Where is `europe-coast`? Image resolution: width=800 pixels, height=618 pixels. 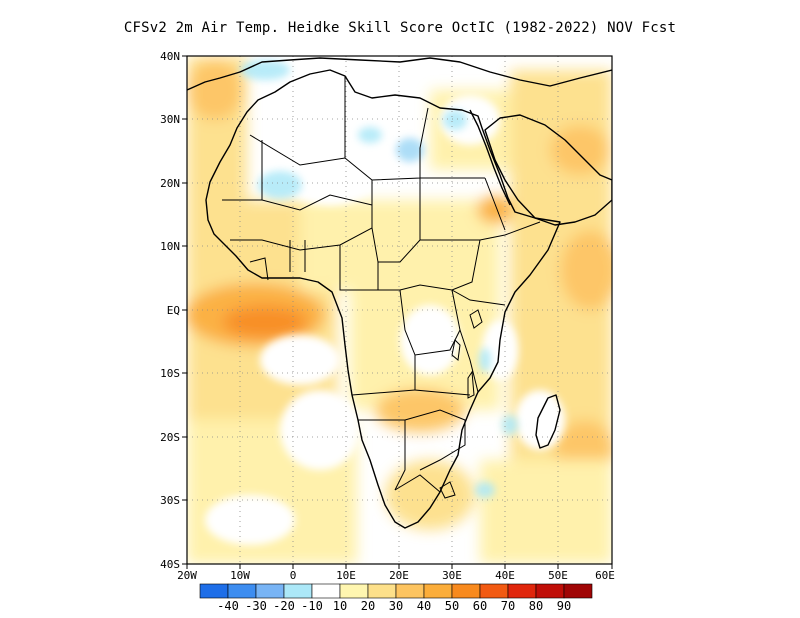
europe-coast is located at coordinates (399, 74).